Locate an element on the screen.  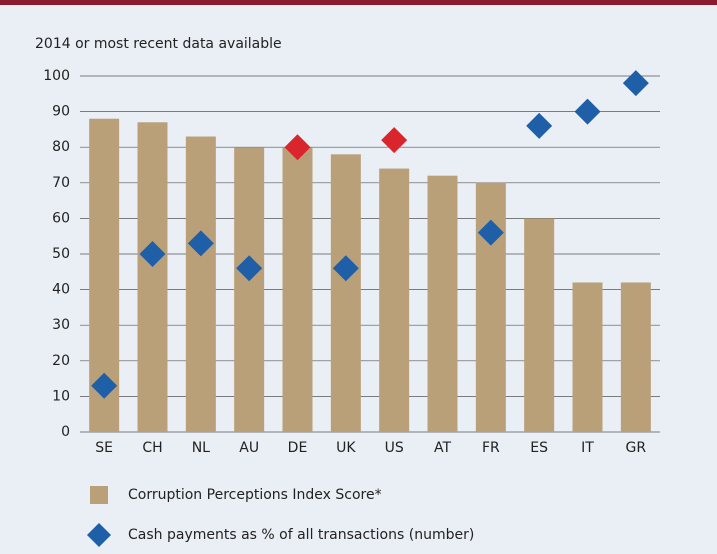
top-border is located at coordinates (358, 2).